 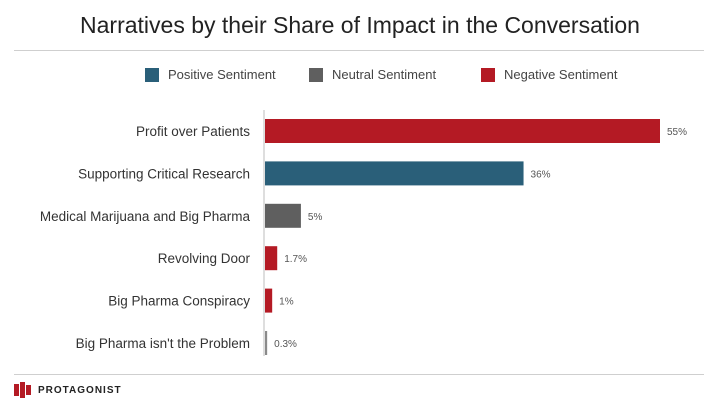 I want to click on category-label: Profit over Patients, so click(x=193, y=131).